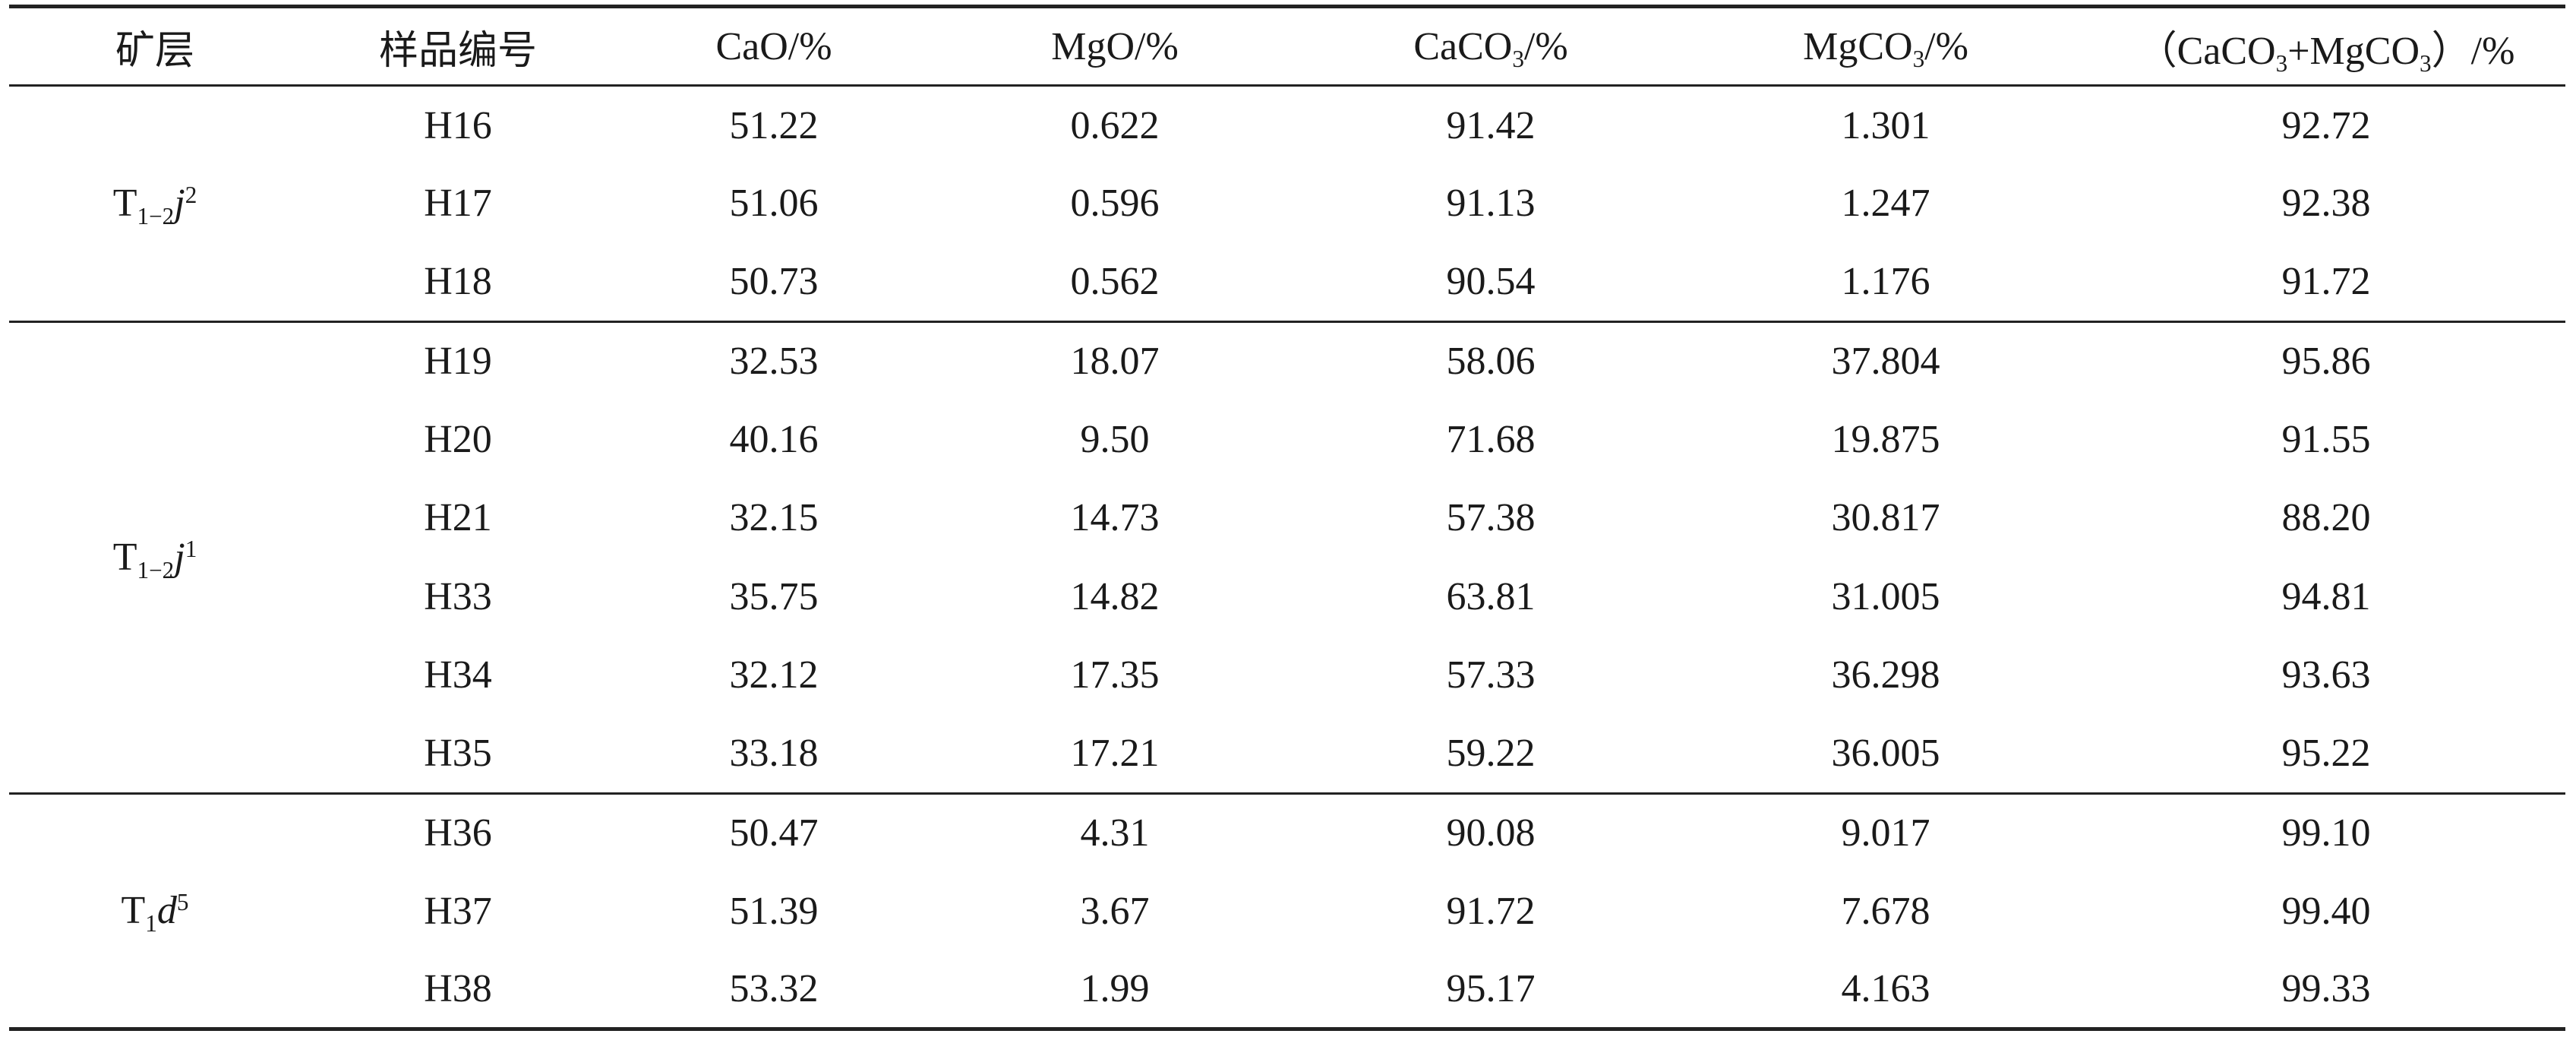 The image size is (2576, 1037). Describe the element at coordinates (774, 46) in the screenshot. I see `header-cao: CaO/%` at that location.